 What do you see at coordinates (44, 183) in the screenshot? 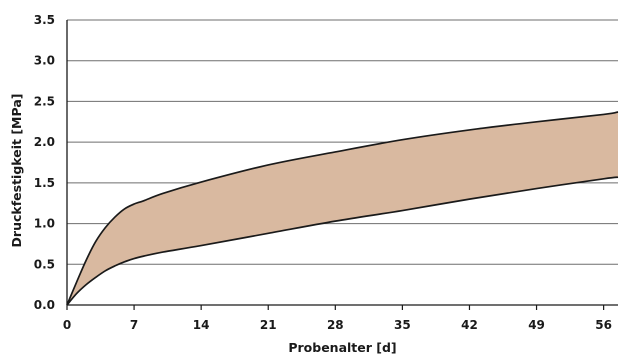
I see `y-tick-label: 1.5` at bounding box center [44, 183].